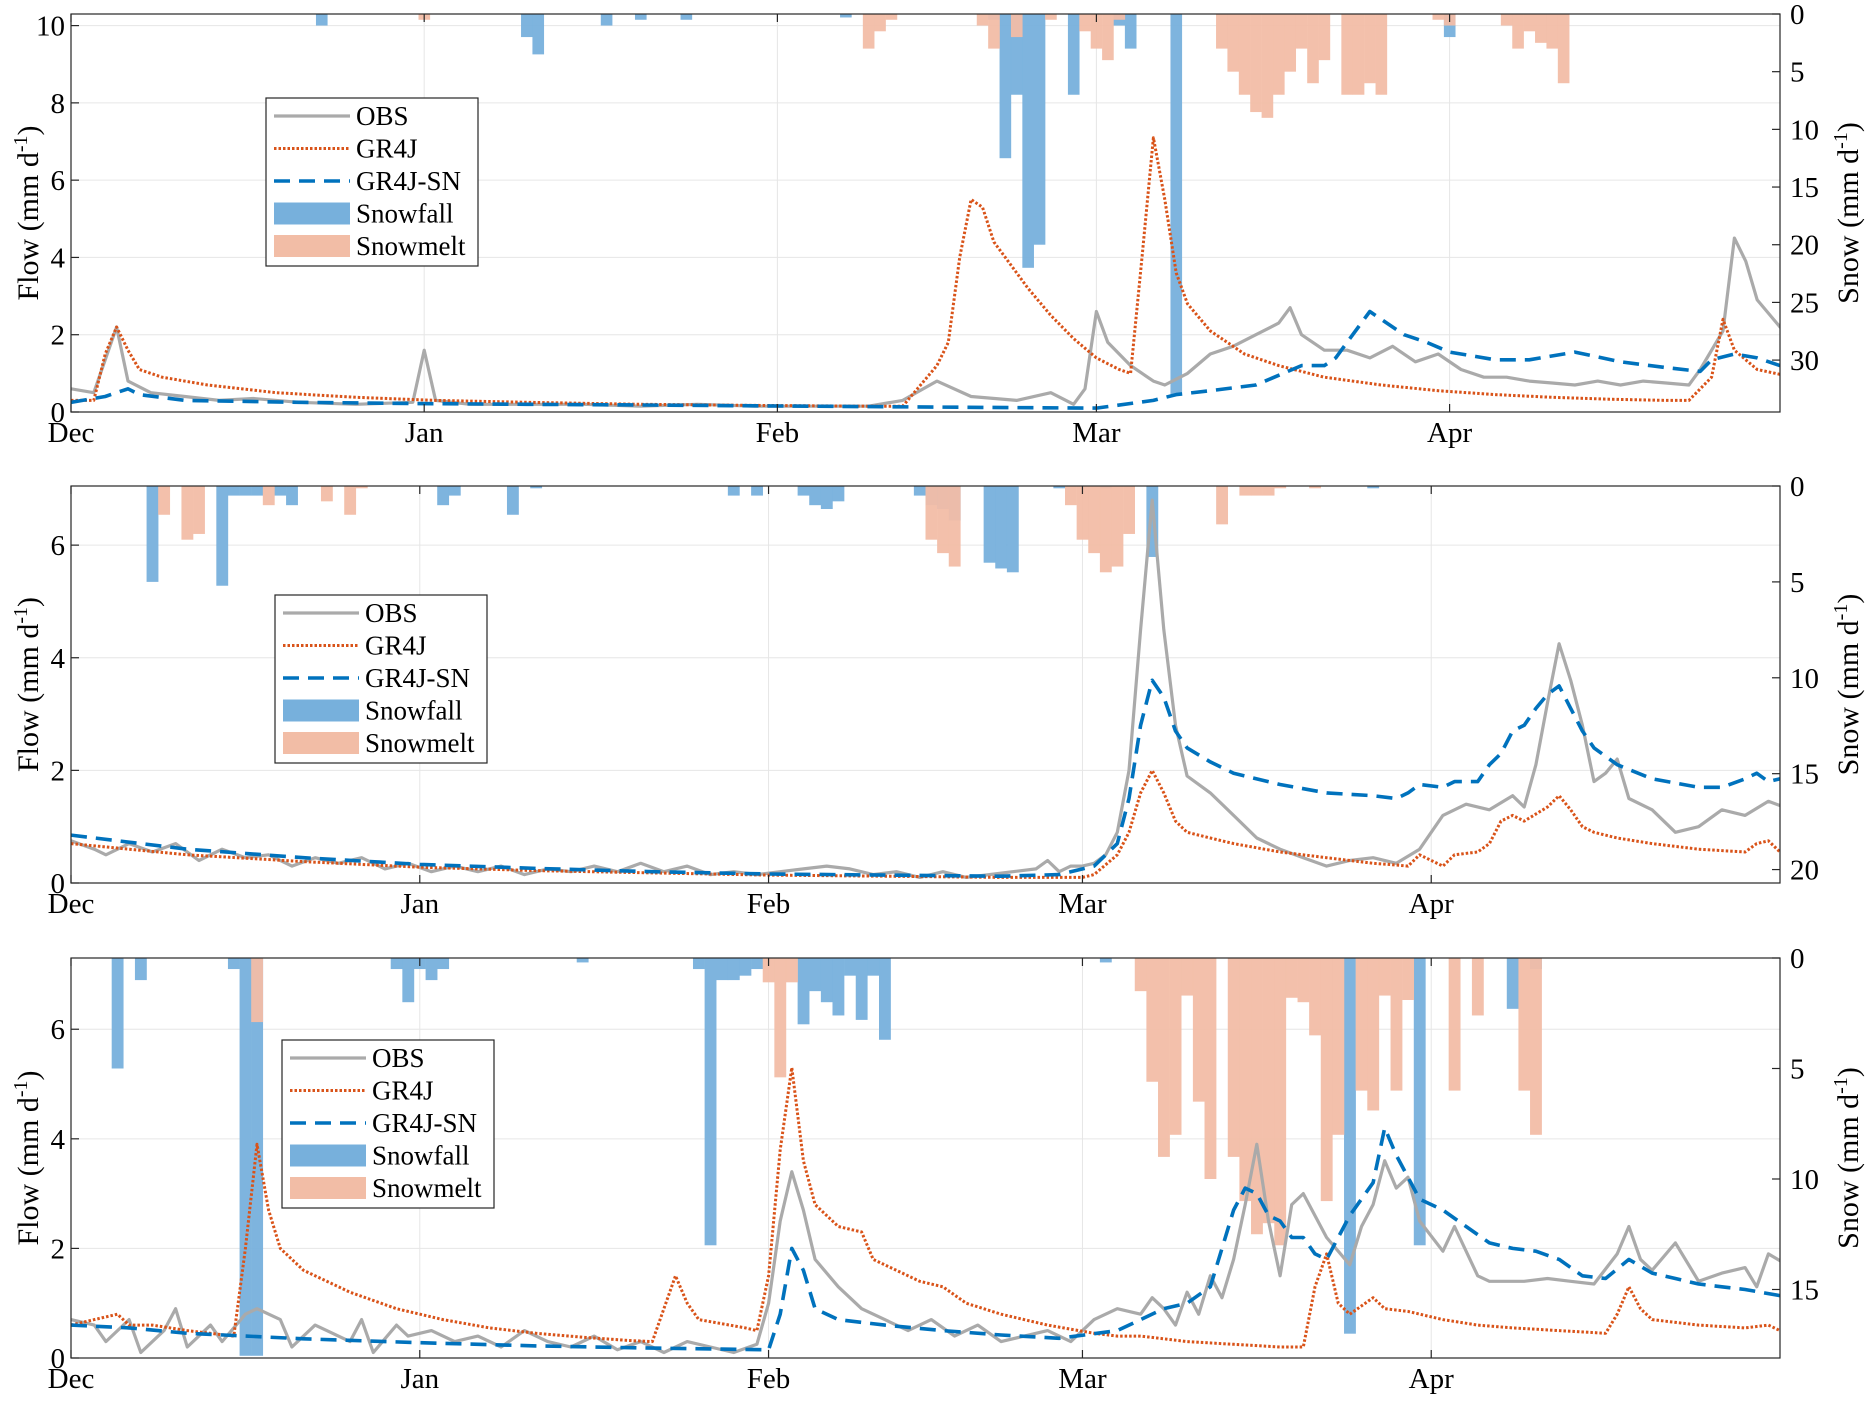  Describe the element at coordinates (50, 27) in the screenshot. I see `y-tick-label-5: 10` at that location.